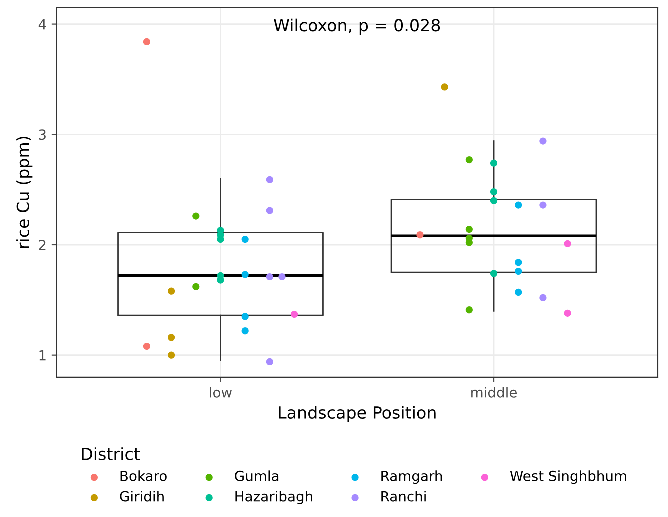  What do you see at coordinates (42, 245) in the screenshot?
I see `y-tick-label: 2` at bounding box center [42, 245].